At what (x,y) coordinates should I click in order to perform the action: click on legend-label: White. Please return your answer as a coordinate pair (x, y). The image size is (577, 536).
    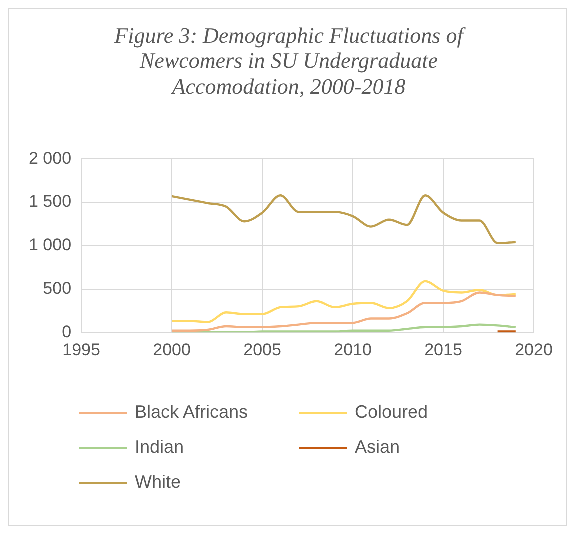
    Looking at the image, I should click on (158, 482).